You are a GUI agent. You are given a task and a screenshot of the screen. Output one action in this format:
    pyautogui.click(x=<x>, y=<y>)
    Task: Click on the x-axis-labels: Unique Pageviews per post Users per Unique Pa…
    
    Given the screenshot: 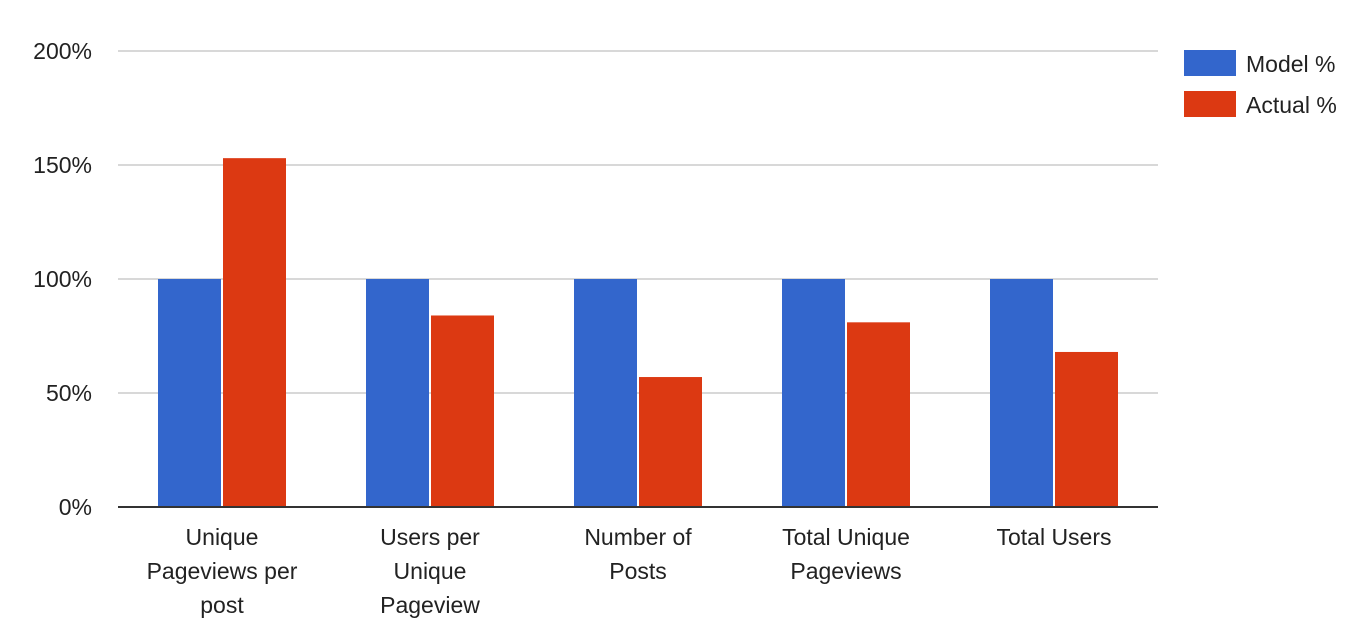 What is the action you would take?
    pyautogui.click(x=629, y=571)
    